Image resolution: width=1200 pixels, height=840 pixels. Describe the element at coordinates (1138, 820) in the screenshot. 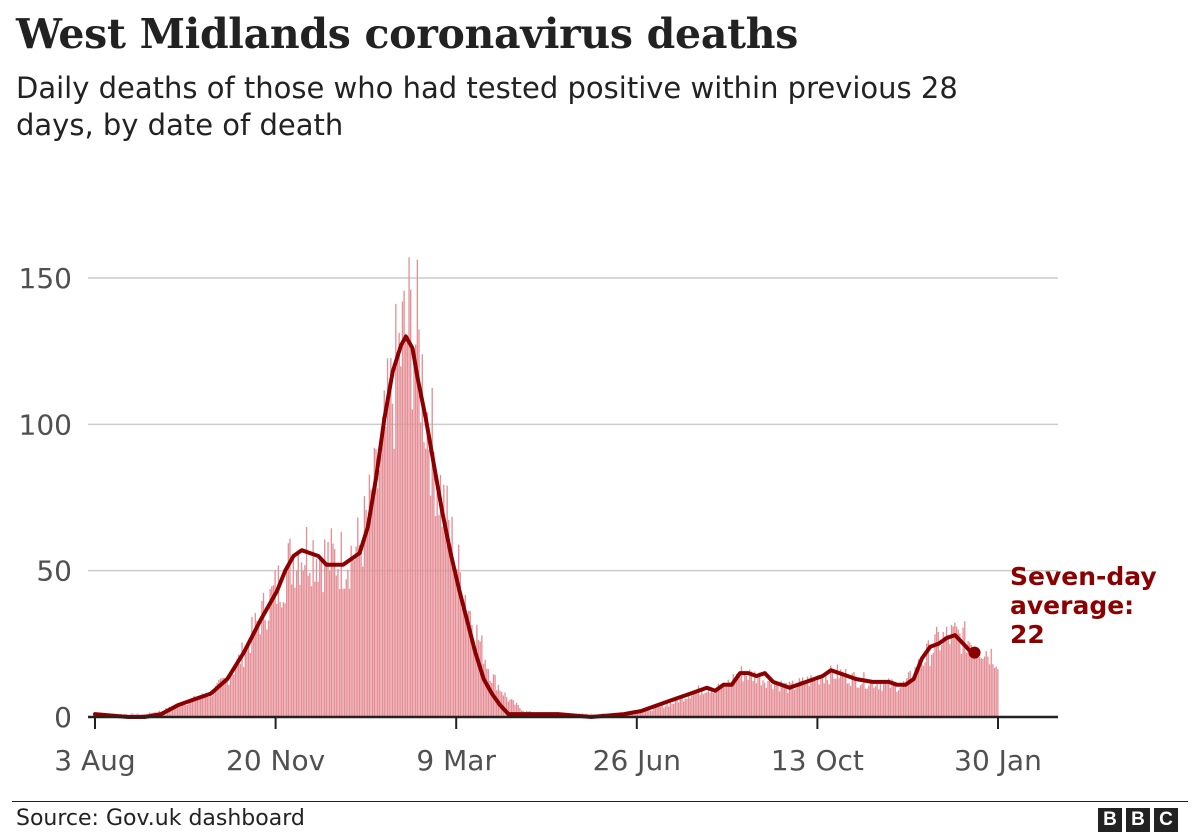

I see `bbc-logo: B B C` at that location.